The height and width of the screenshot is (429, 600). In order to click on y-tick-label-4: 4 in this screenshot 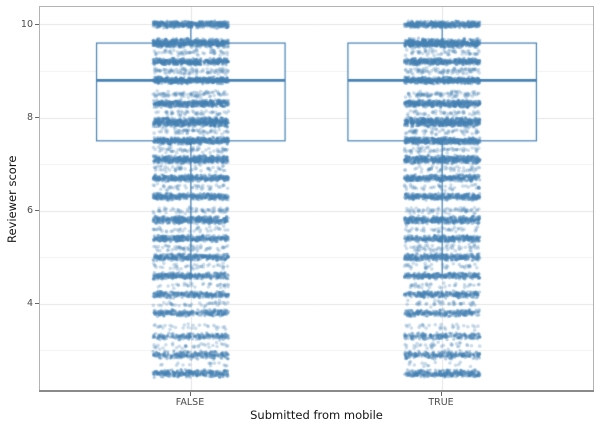, I will do `click(29, 303)`.